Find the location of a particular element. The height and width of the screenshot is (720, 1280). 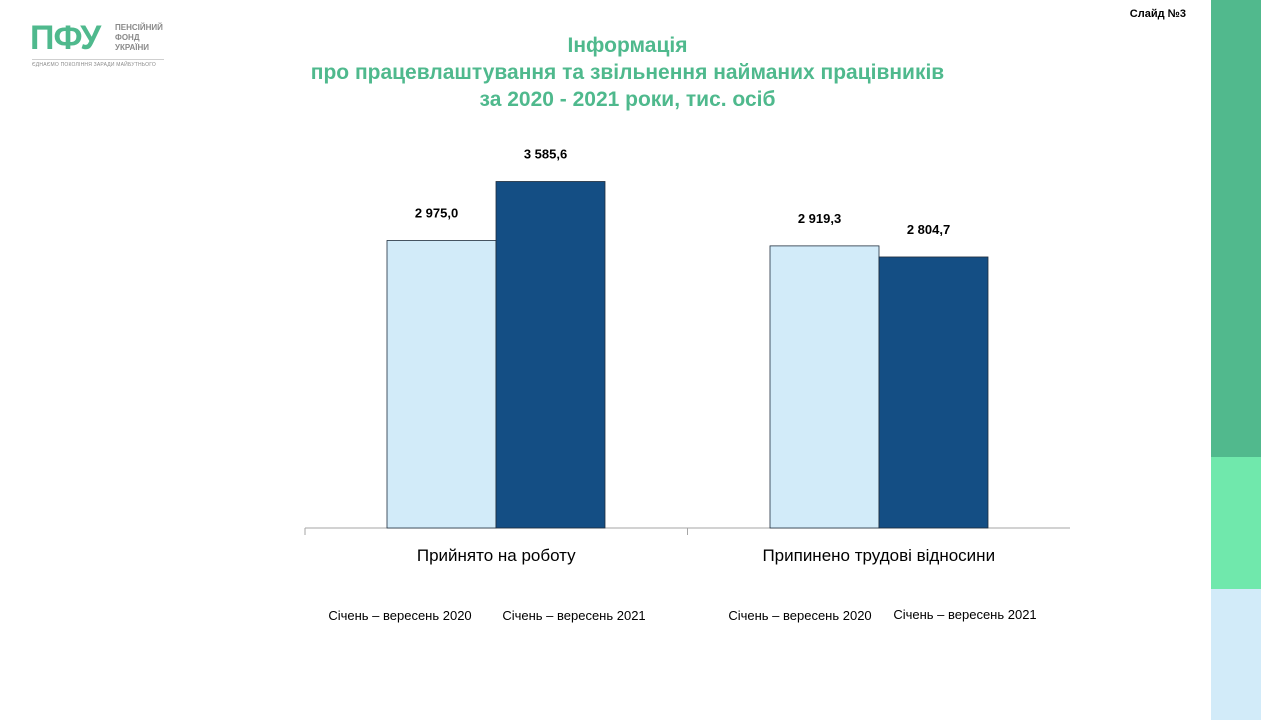

logo-words: ПЕНСІЙНИЙ ФОНД УКРАЇНИ is located at coordinates (139, 38).